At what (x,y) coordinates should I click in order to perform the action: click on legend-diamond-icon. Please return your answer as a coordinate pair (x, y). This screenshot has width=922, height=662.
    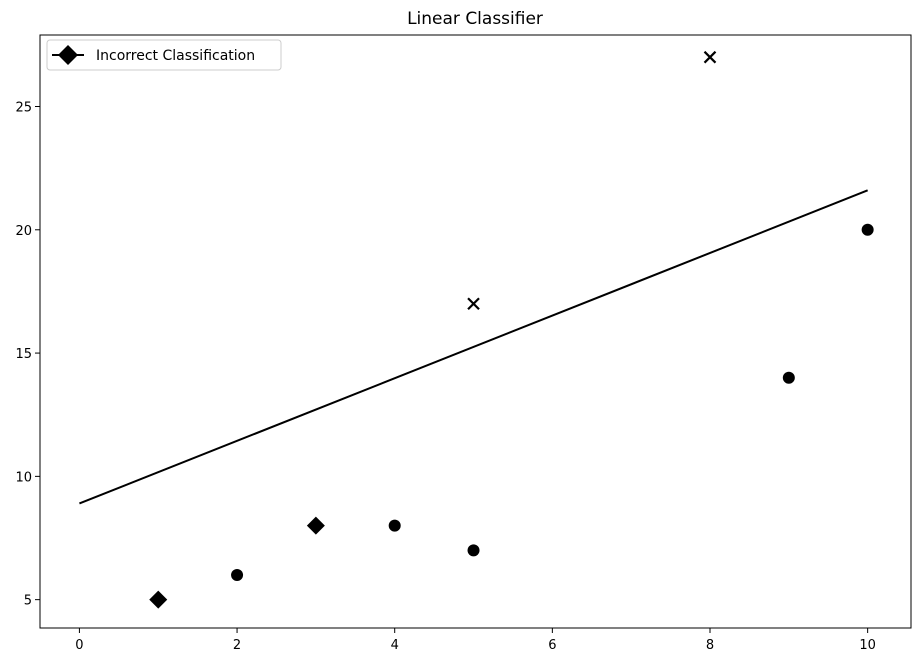
    Looking at the image, I should click on (68, 55).